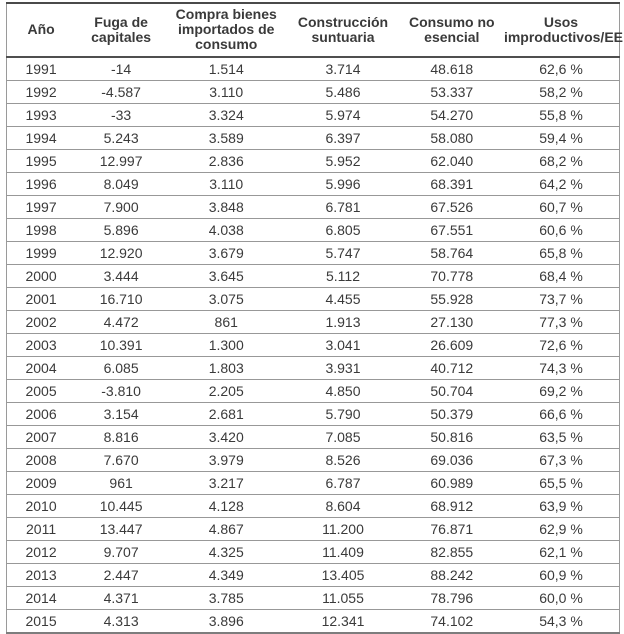 This screenshot has width=624, height=634. I want to click on value-cell: 69.036, so click(451, 460).